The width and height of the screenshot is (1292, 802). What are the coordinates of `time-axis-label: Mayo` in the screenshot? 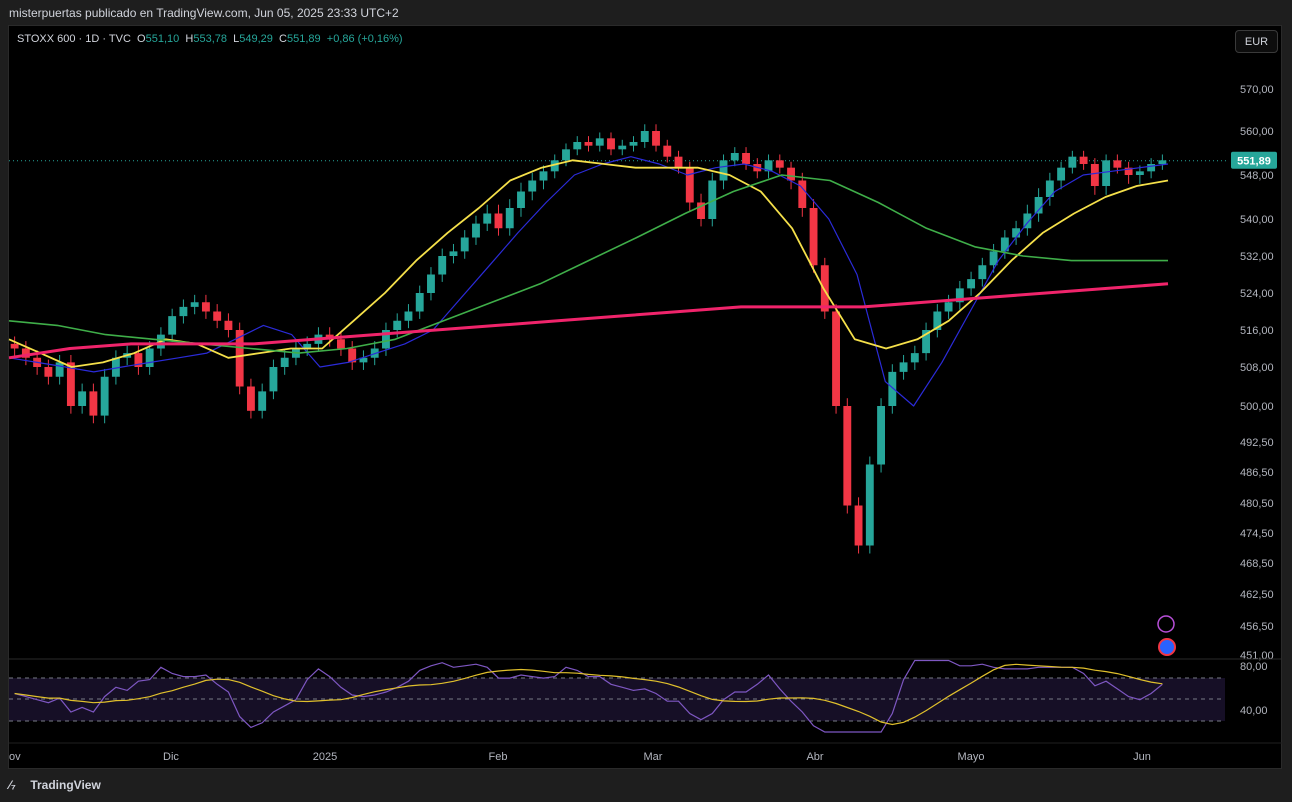 It's located at (971, 757).